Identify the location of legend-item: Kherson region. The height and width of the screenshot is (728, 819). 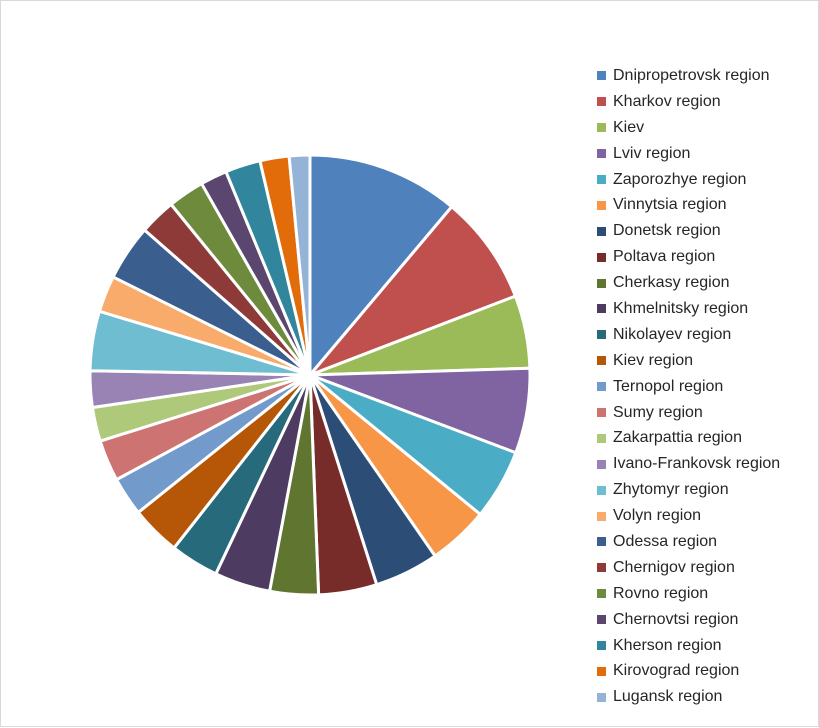
(688, 646).